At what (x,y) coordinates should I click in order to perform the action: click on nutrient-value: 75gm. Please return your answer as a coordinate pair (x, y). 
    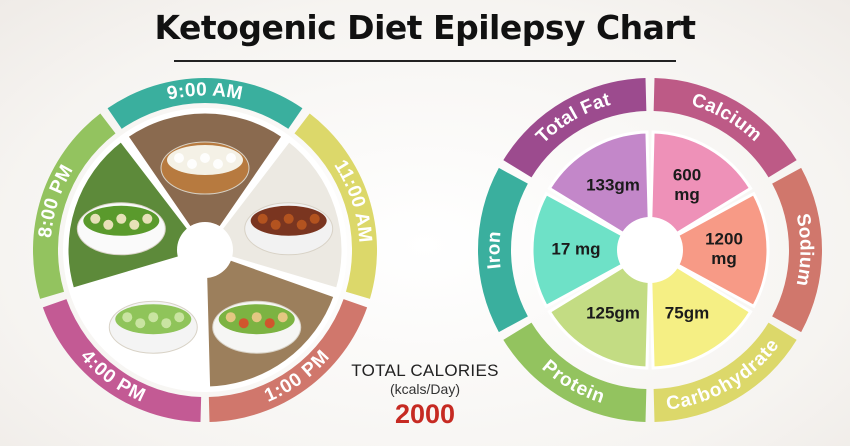
    Looking at the image, I should click on (687, 313).